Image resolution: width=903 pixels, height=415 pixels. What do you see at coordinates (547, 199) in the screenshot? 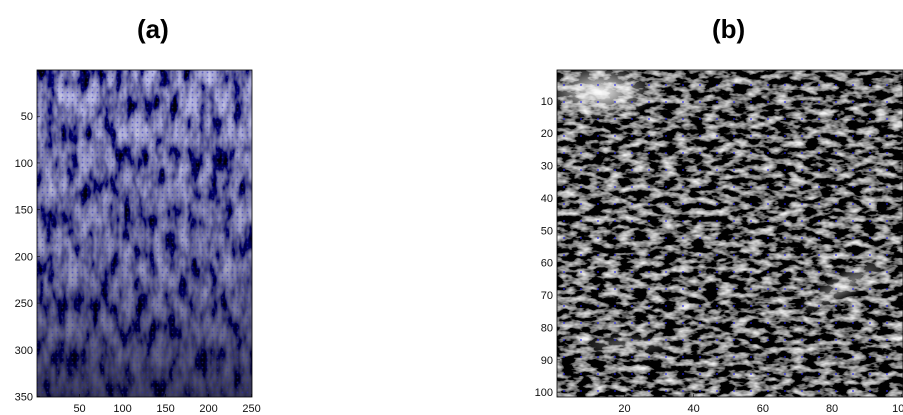
I see `y-tick-label: 40` at bounding box center [547, 199].